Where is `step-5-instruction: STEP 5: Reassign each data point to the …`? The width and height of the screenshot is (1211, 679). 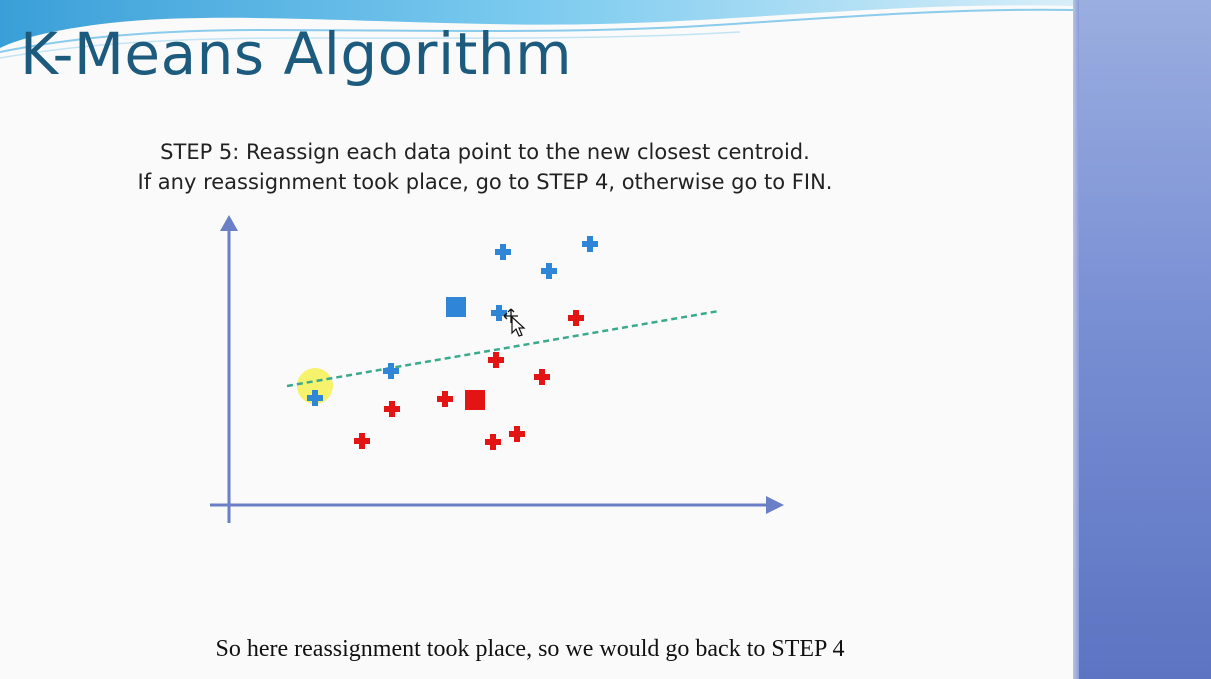 step-5-instruction: STEP 5: Reassign each data point to the … is located at coordinates (485, 152).